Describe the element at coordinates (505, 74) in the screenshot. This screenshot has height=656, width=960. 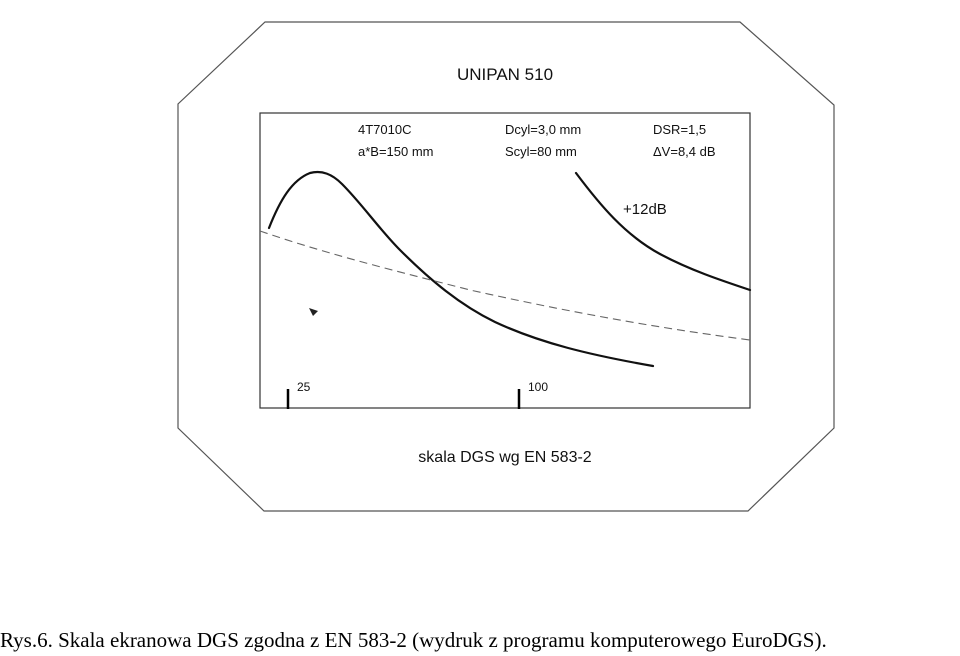
I see `device-title: UNIPAN 510` at that location.